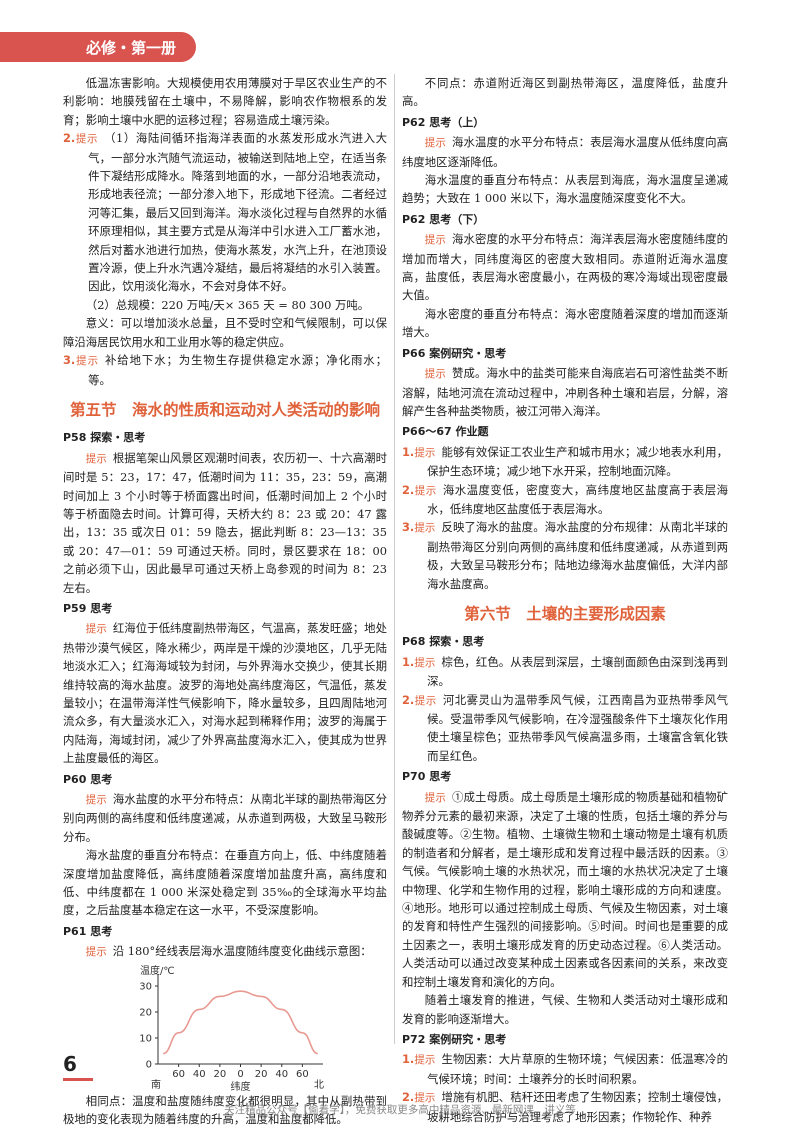  I want to click on paragraph: 提示 海水温度的水平分布特点：表层海水温度从低纬度向高纬度地区逐渐降低。, so click(565, 152).